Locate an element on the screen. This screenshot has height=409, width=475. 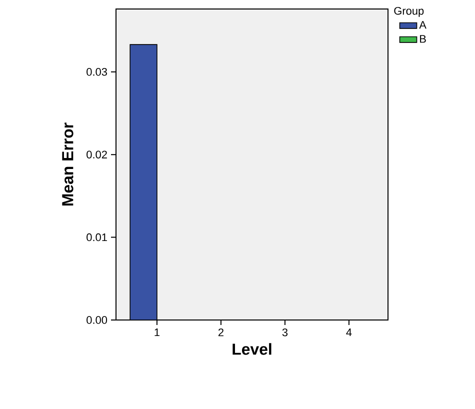
y-tick-label: 0.01 is located at coordinates (96, 237).